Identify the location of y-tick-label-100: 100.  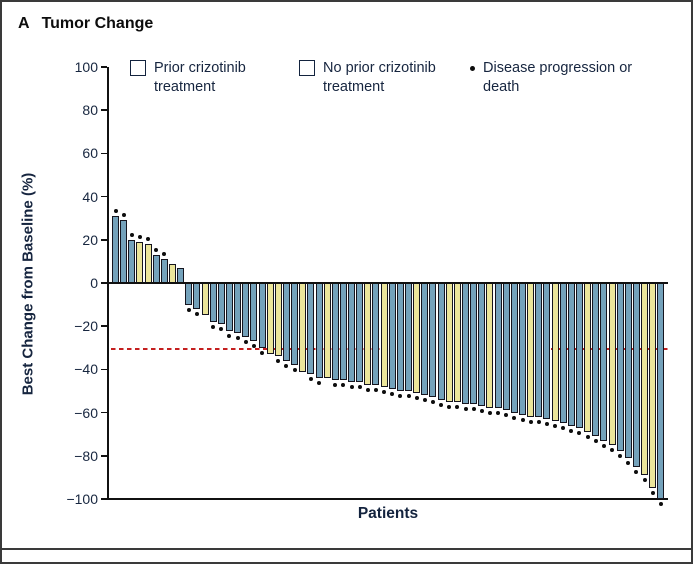
(86, 67).